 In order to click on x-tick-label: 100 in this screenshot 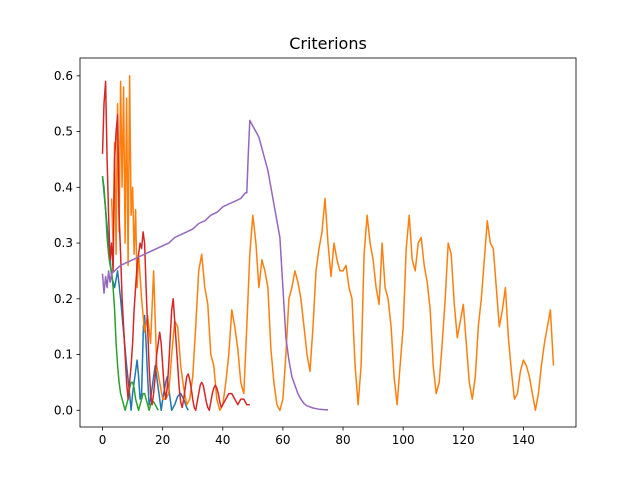, I will do `click(403, 440)`.